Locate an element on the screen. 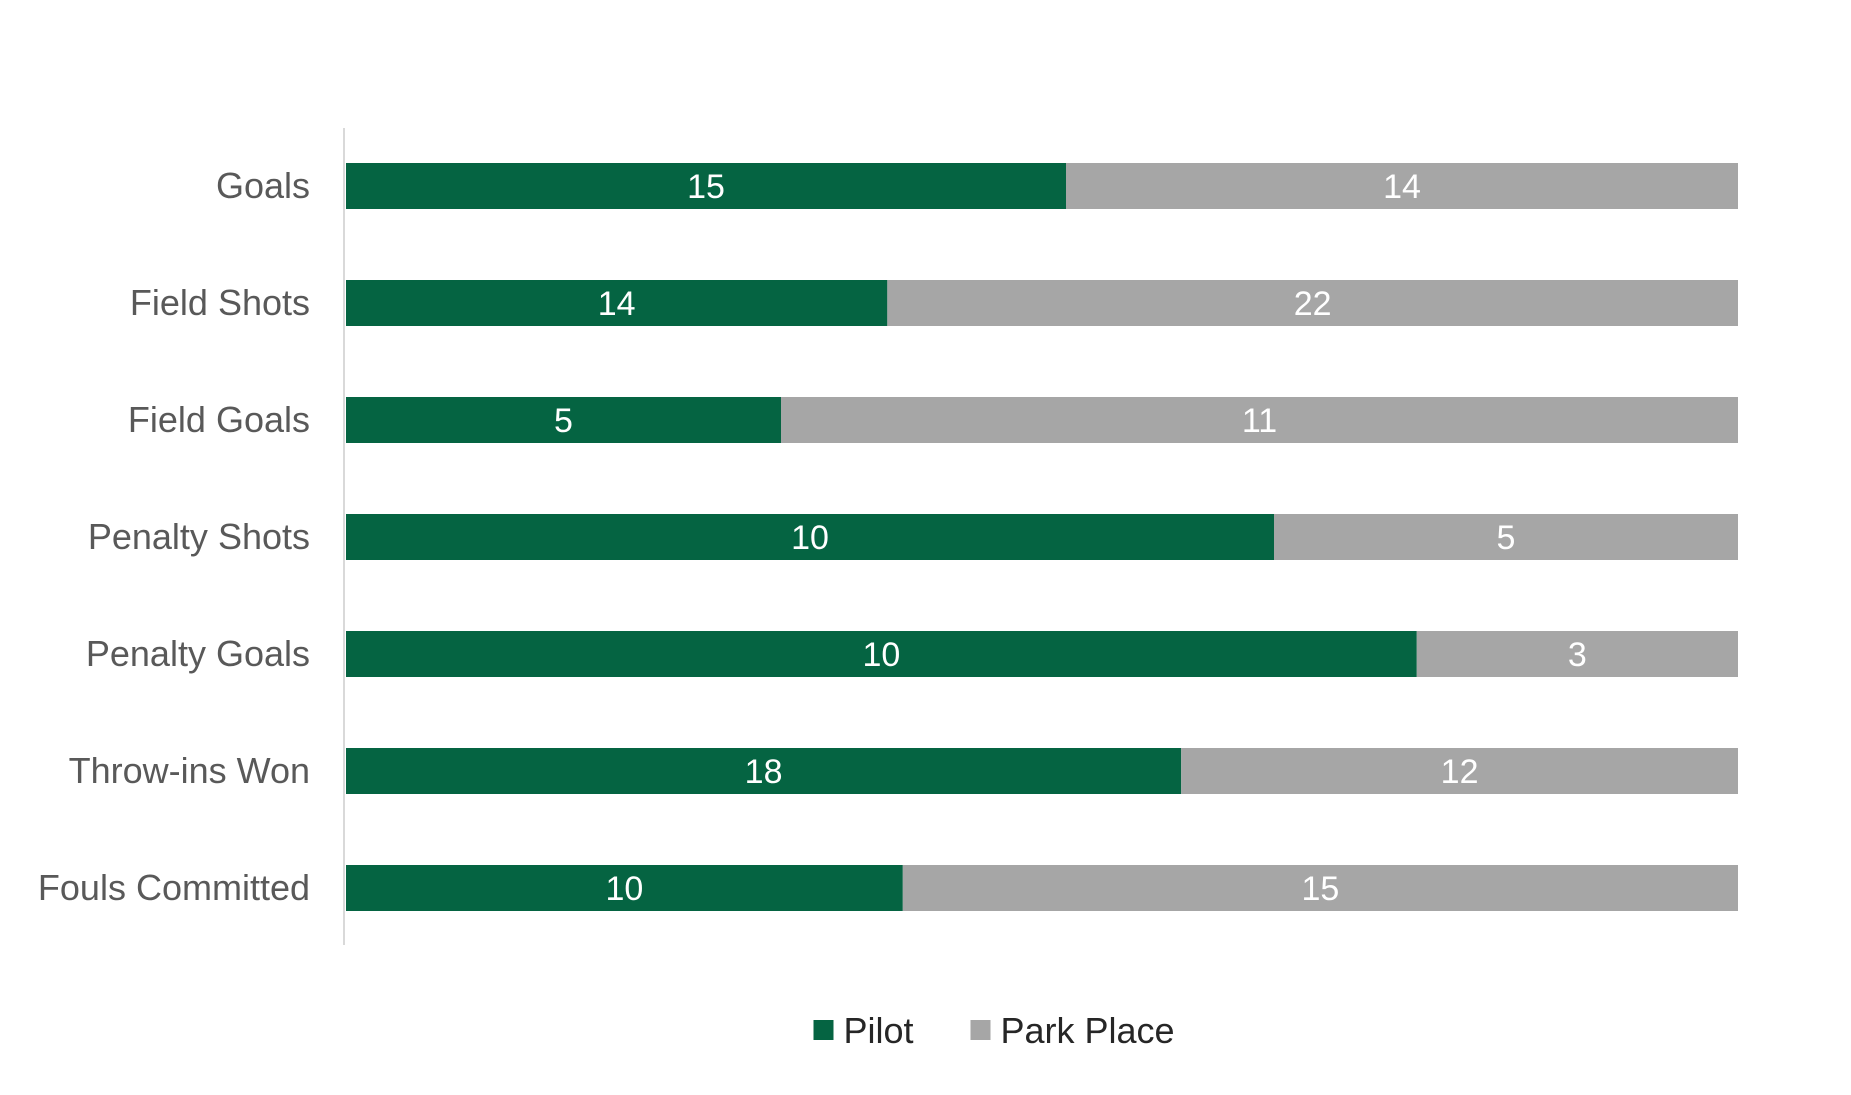 This screenshot has width=1851, height=1095. data-label-park-place-penalty-shots: 5 is located at coordinates (1506, 538).